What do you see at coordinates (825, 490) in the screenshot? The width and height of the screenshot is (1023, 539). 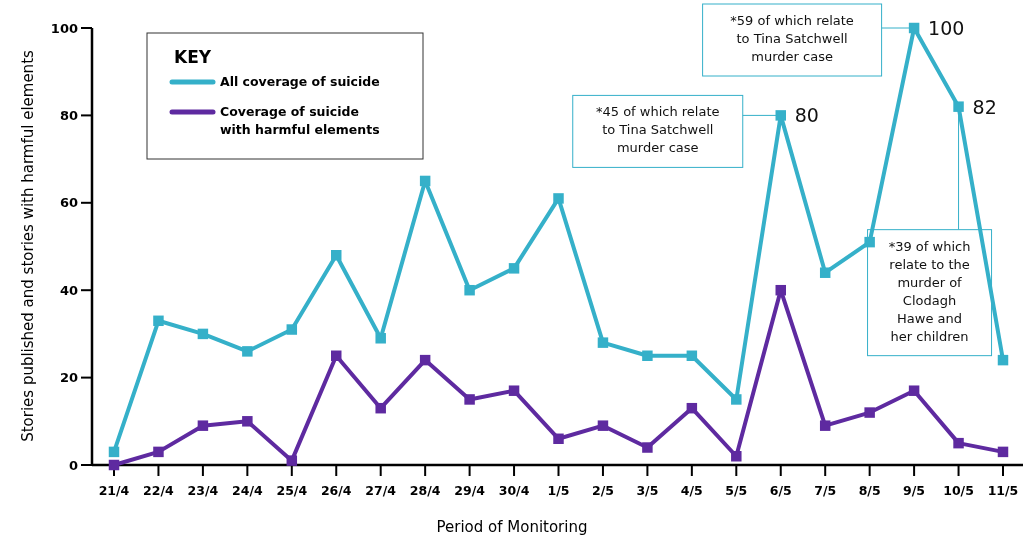 I see `x-tick-label: 7/5` at bounding box center [825, 490].